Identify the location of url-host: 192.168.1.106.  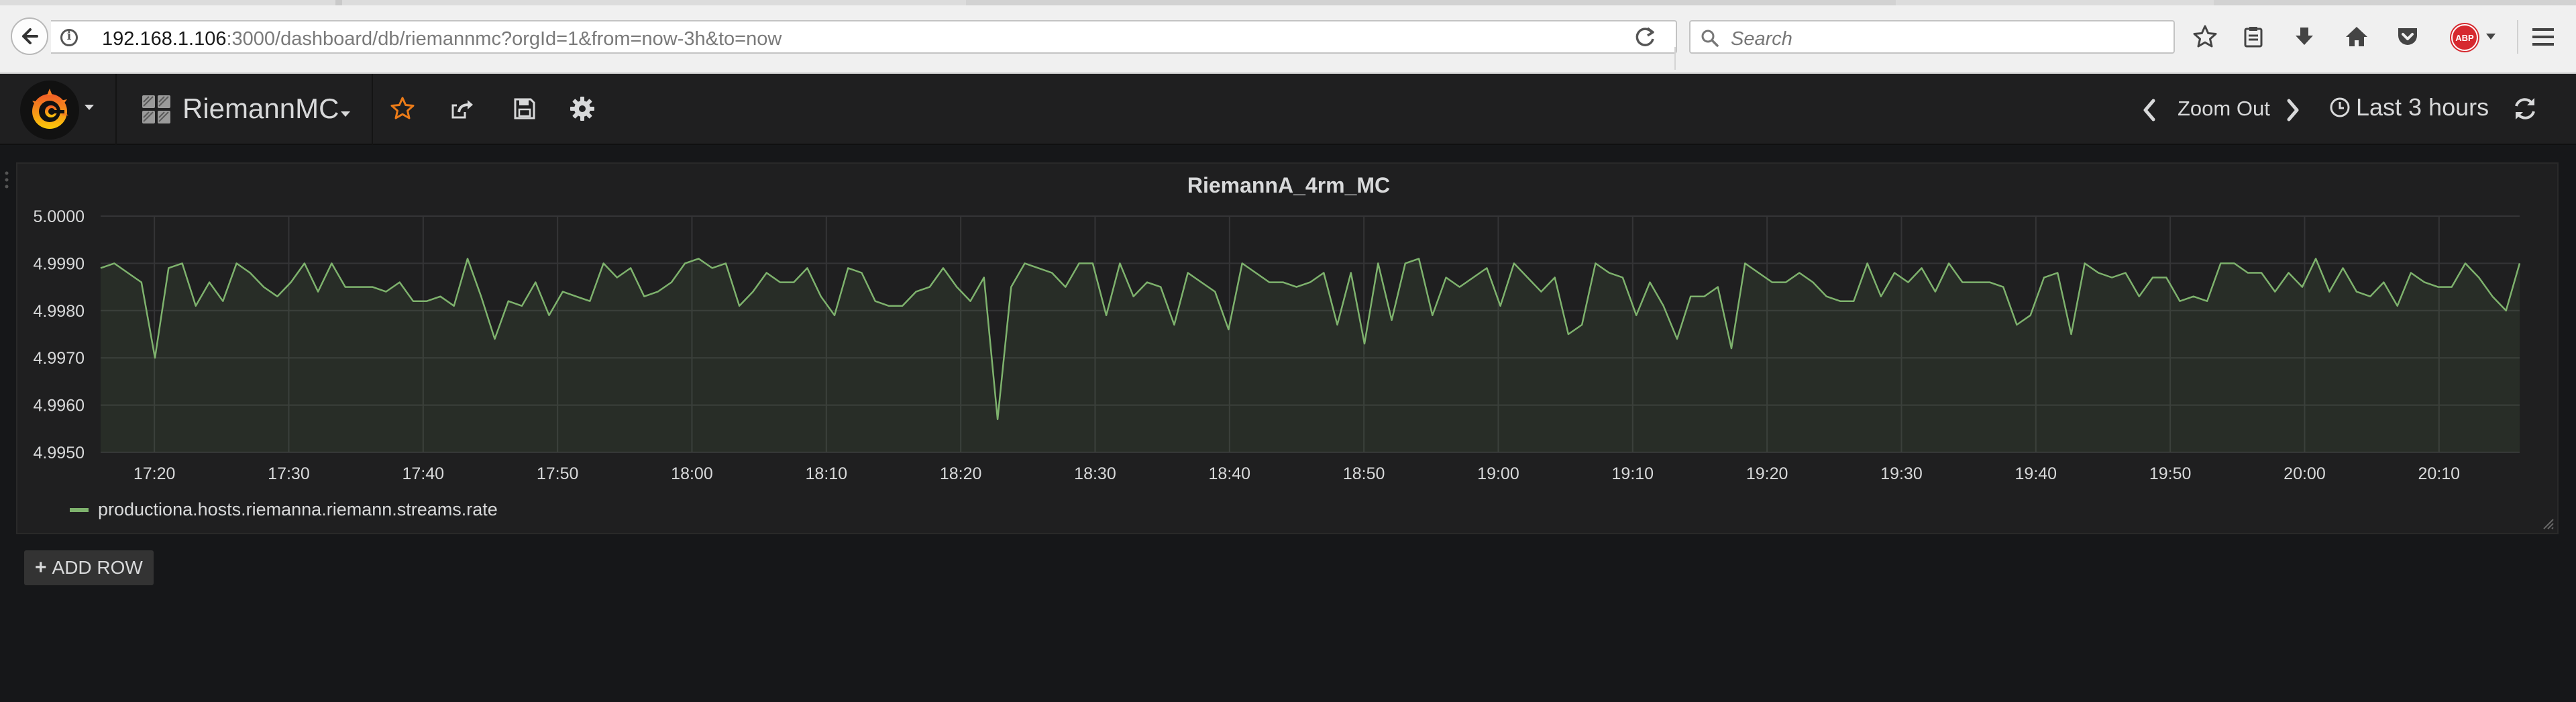
(164, 39).